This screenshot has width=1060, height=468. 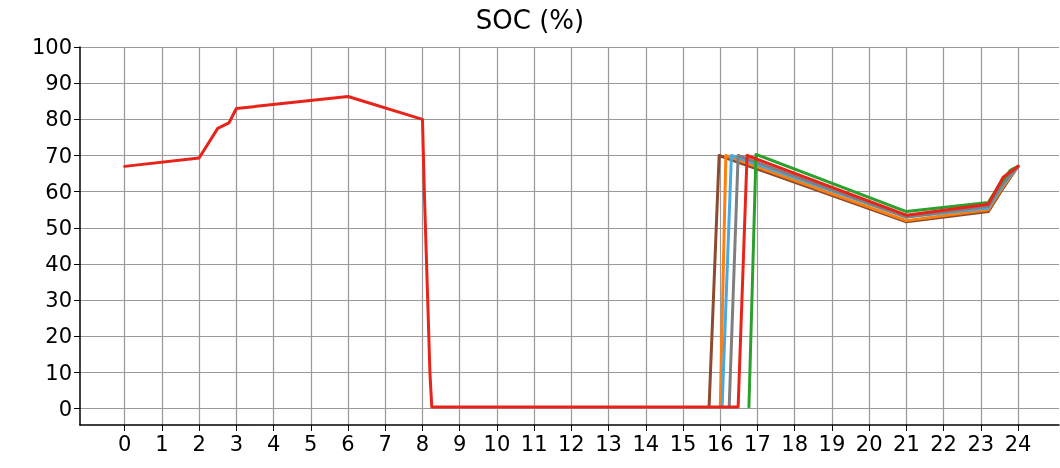 I want to click on x-tick-label: 24, so click(x=1018, y=443).